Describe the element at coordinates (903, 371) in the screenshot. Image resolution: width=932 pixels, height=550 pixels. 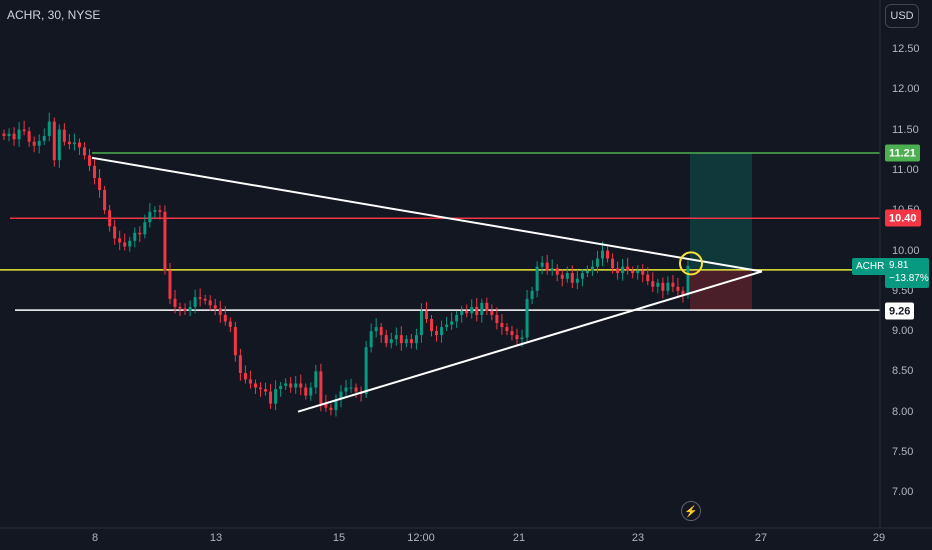
I see `price-tick: 8.50` at that location.